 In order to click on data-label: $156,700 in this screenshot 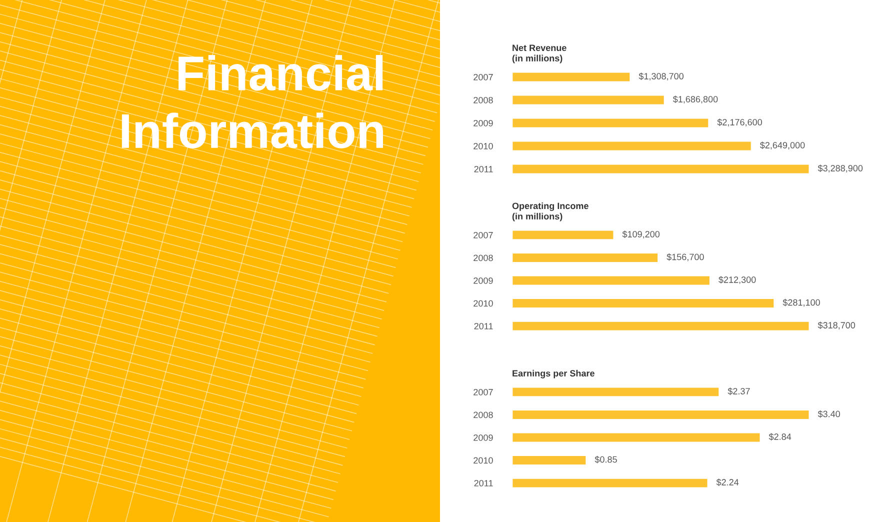, I will do `click(685, 257)`.